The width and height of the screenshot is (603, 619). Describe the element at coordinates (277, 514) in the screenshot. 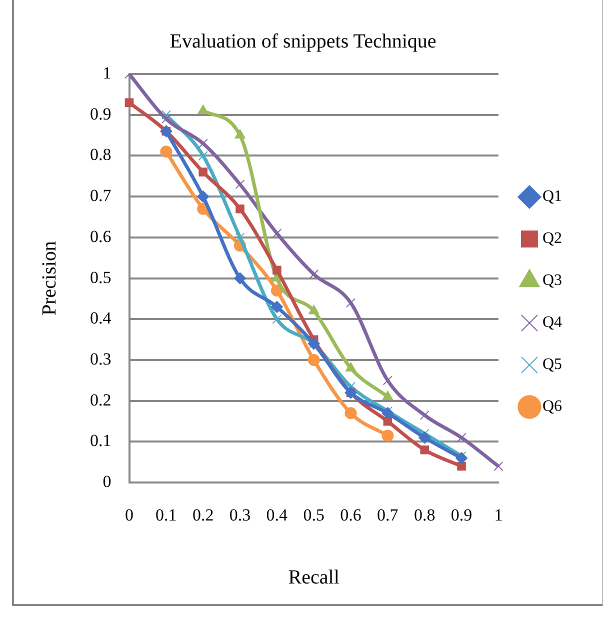

I see `x-tick-label: 0.4` at that location.